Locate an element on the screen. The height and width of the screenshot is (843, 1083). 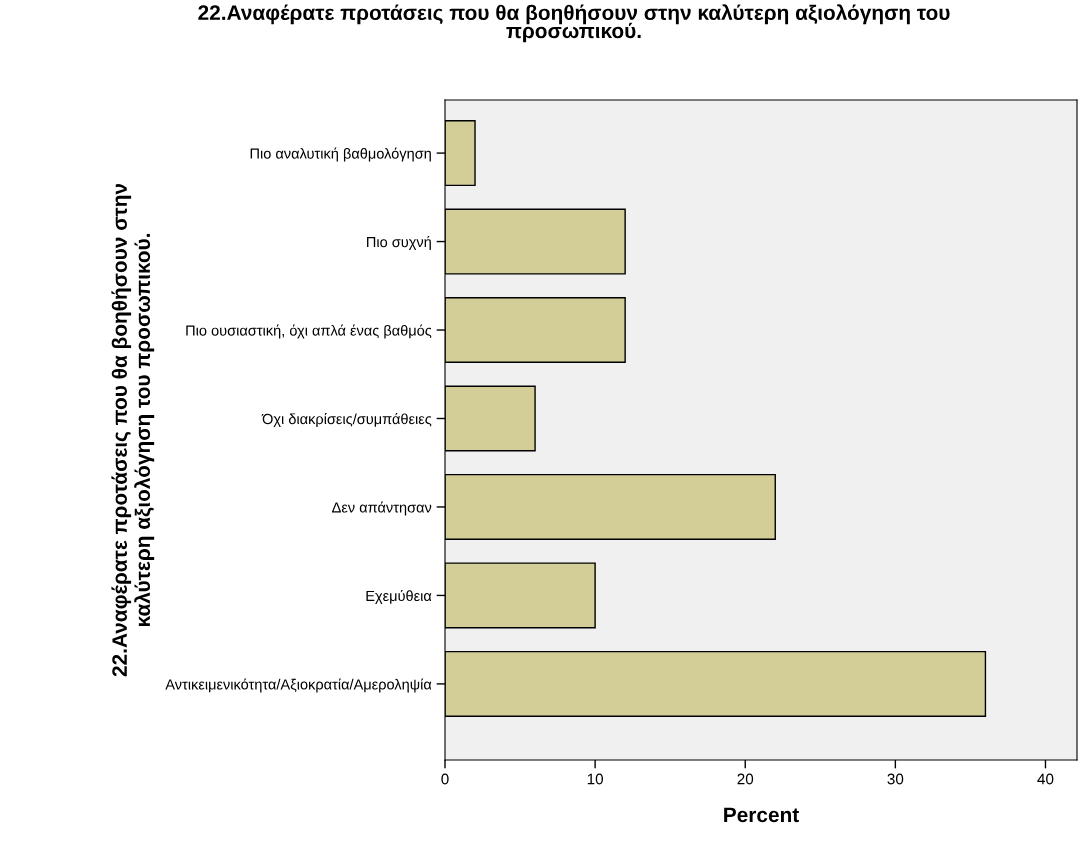
y-tick-label: Πιο αναλυτική βαθμολόγηση is located at coordinates (340, 154).